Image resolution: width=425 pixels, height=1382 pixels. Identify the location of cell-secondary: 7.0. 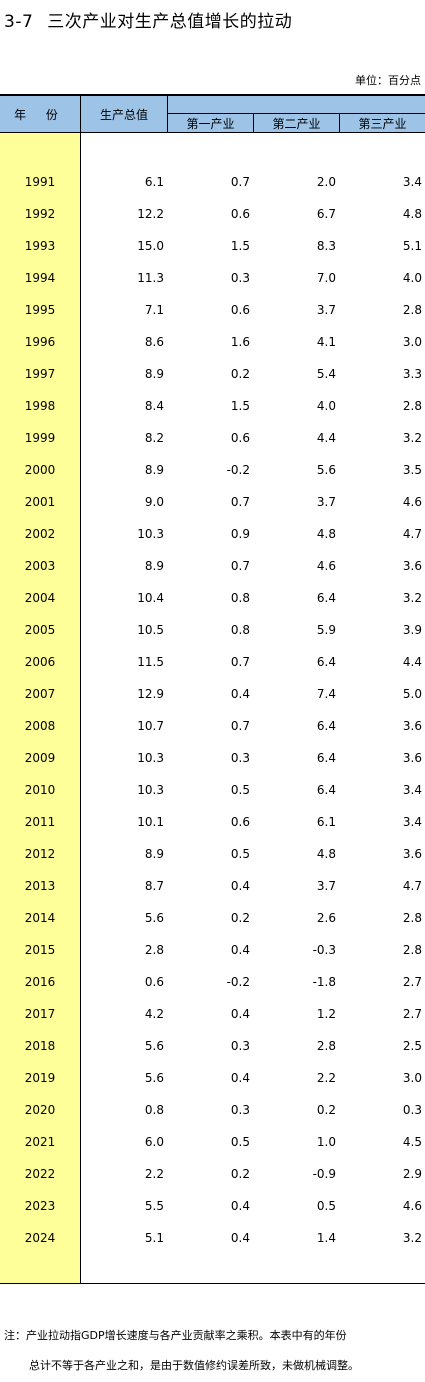
(326, 278).